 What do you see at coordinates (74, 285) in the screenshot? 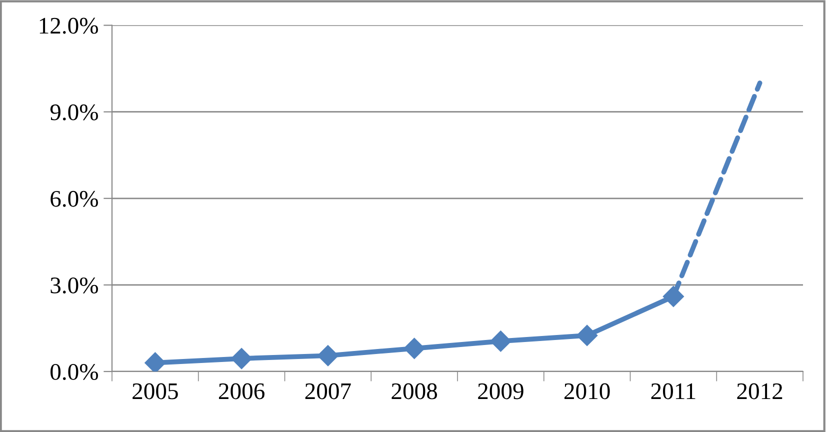
I see `y-tick-label: 3.0%` at bounding box center [74, 285].